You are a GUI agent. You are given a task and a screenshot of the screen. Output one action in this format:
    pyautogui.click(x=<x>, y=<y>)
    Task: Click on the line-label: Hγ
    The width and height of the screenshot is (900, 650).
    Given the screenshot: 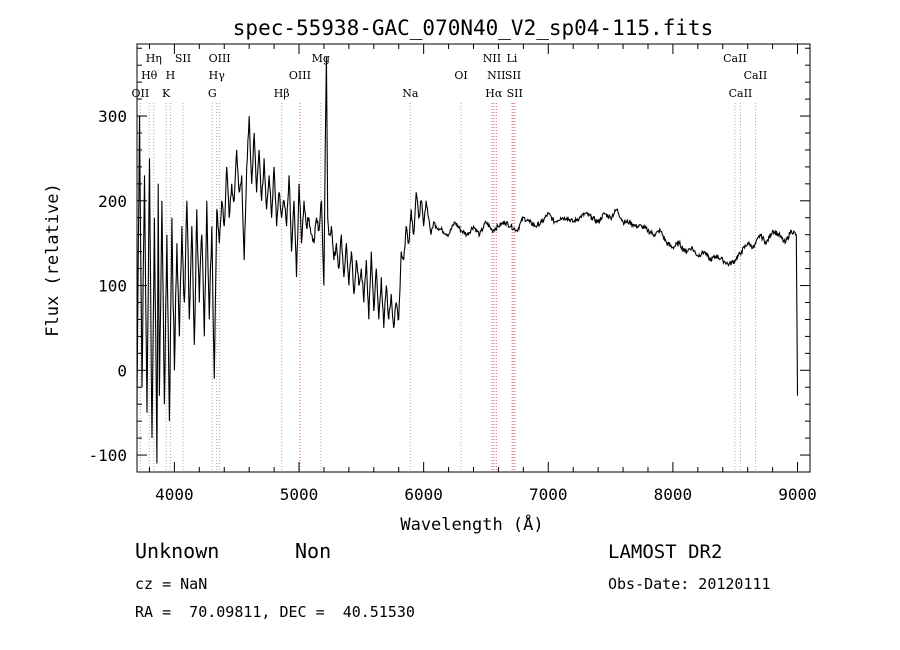 What is the action you would take?
    pyautogui.click(x=217, y=75)
    